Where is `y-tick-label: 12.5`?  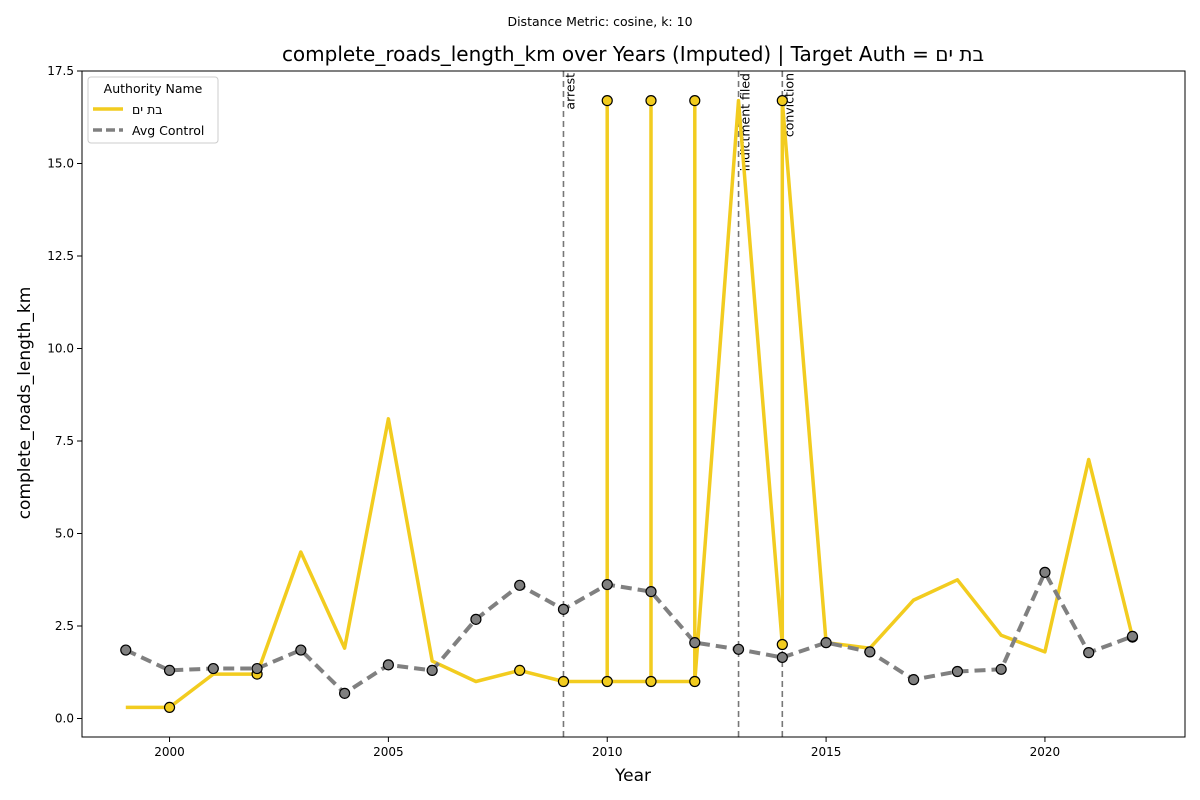
y-tick-label: 12.5 is located at coordinates (60, 256).